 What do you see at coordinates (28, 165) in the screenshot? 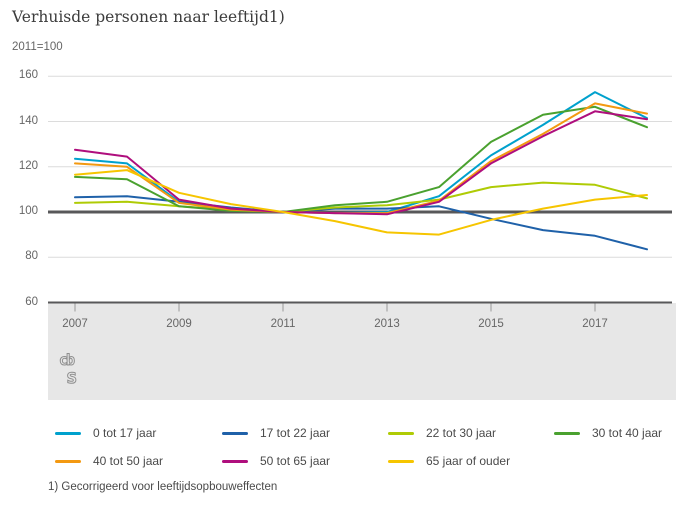
I see `y-tick-label: 120` at bounding box center [28, 165].